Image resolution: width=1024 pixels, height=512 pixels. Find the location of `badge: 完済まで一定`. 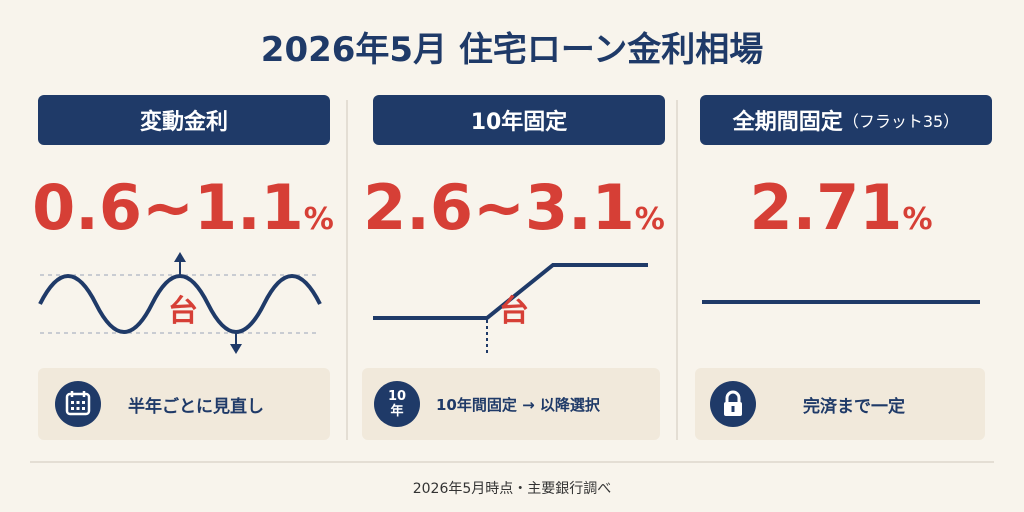

badge: 完済まで一定 is located at coordinates (840, 404).